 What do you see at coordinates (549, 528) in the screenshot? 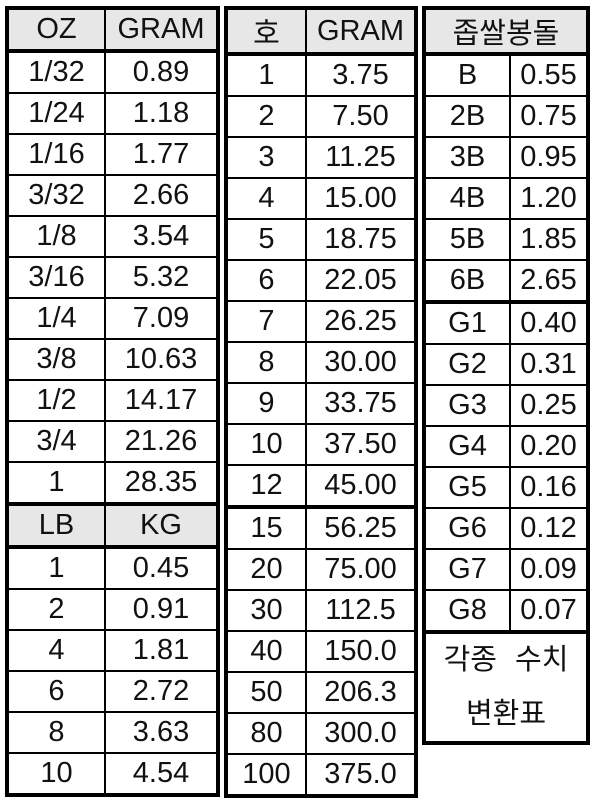
I see `gram-cell: 0.12` at bounding box center [549, 528].